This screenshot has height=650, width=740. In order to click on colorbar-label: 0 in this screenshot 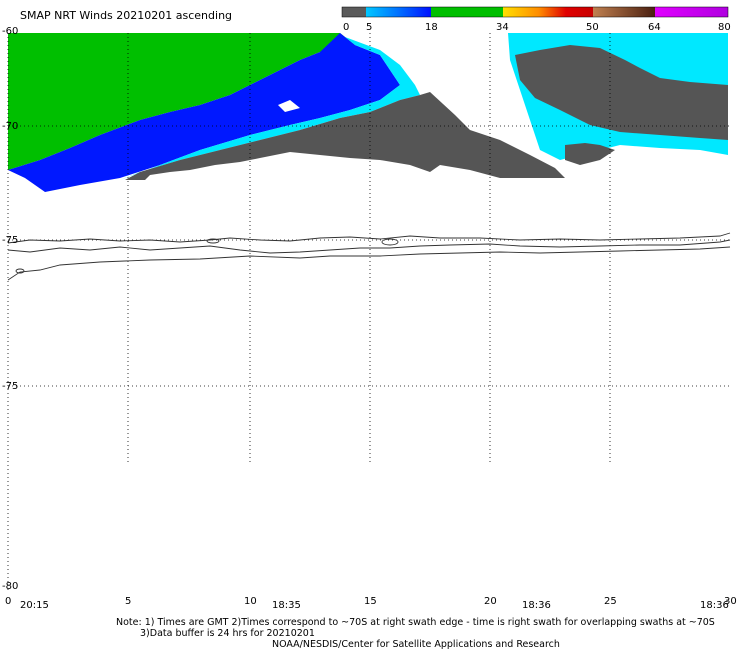, I will do `click(346, 27)`.